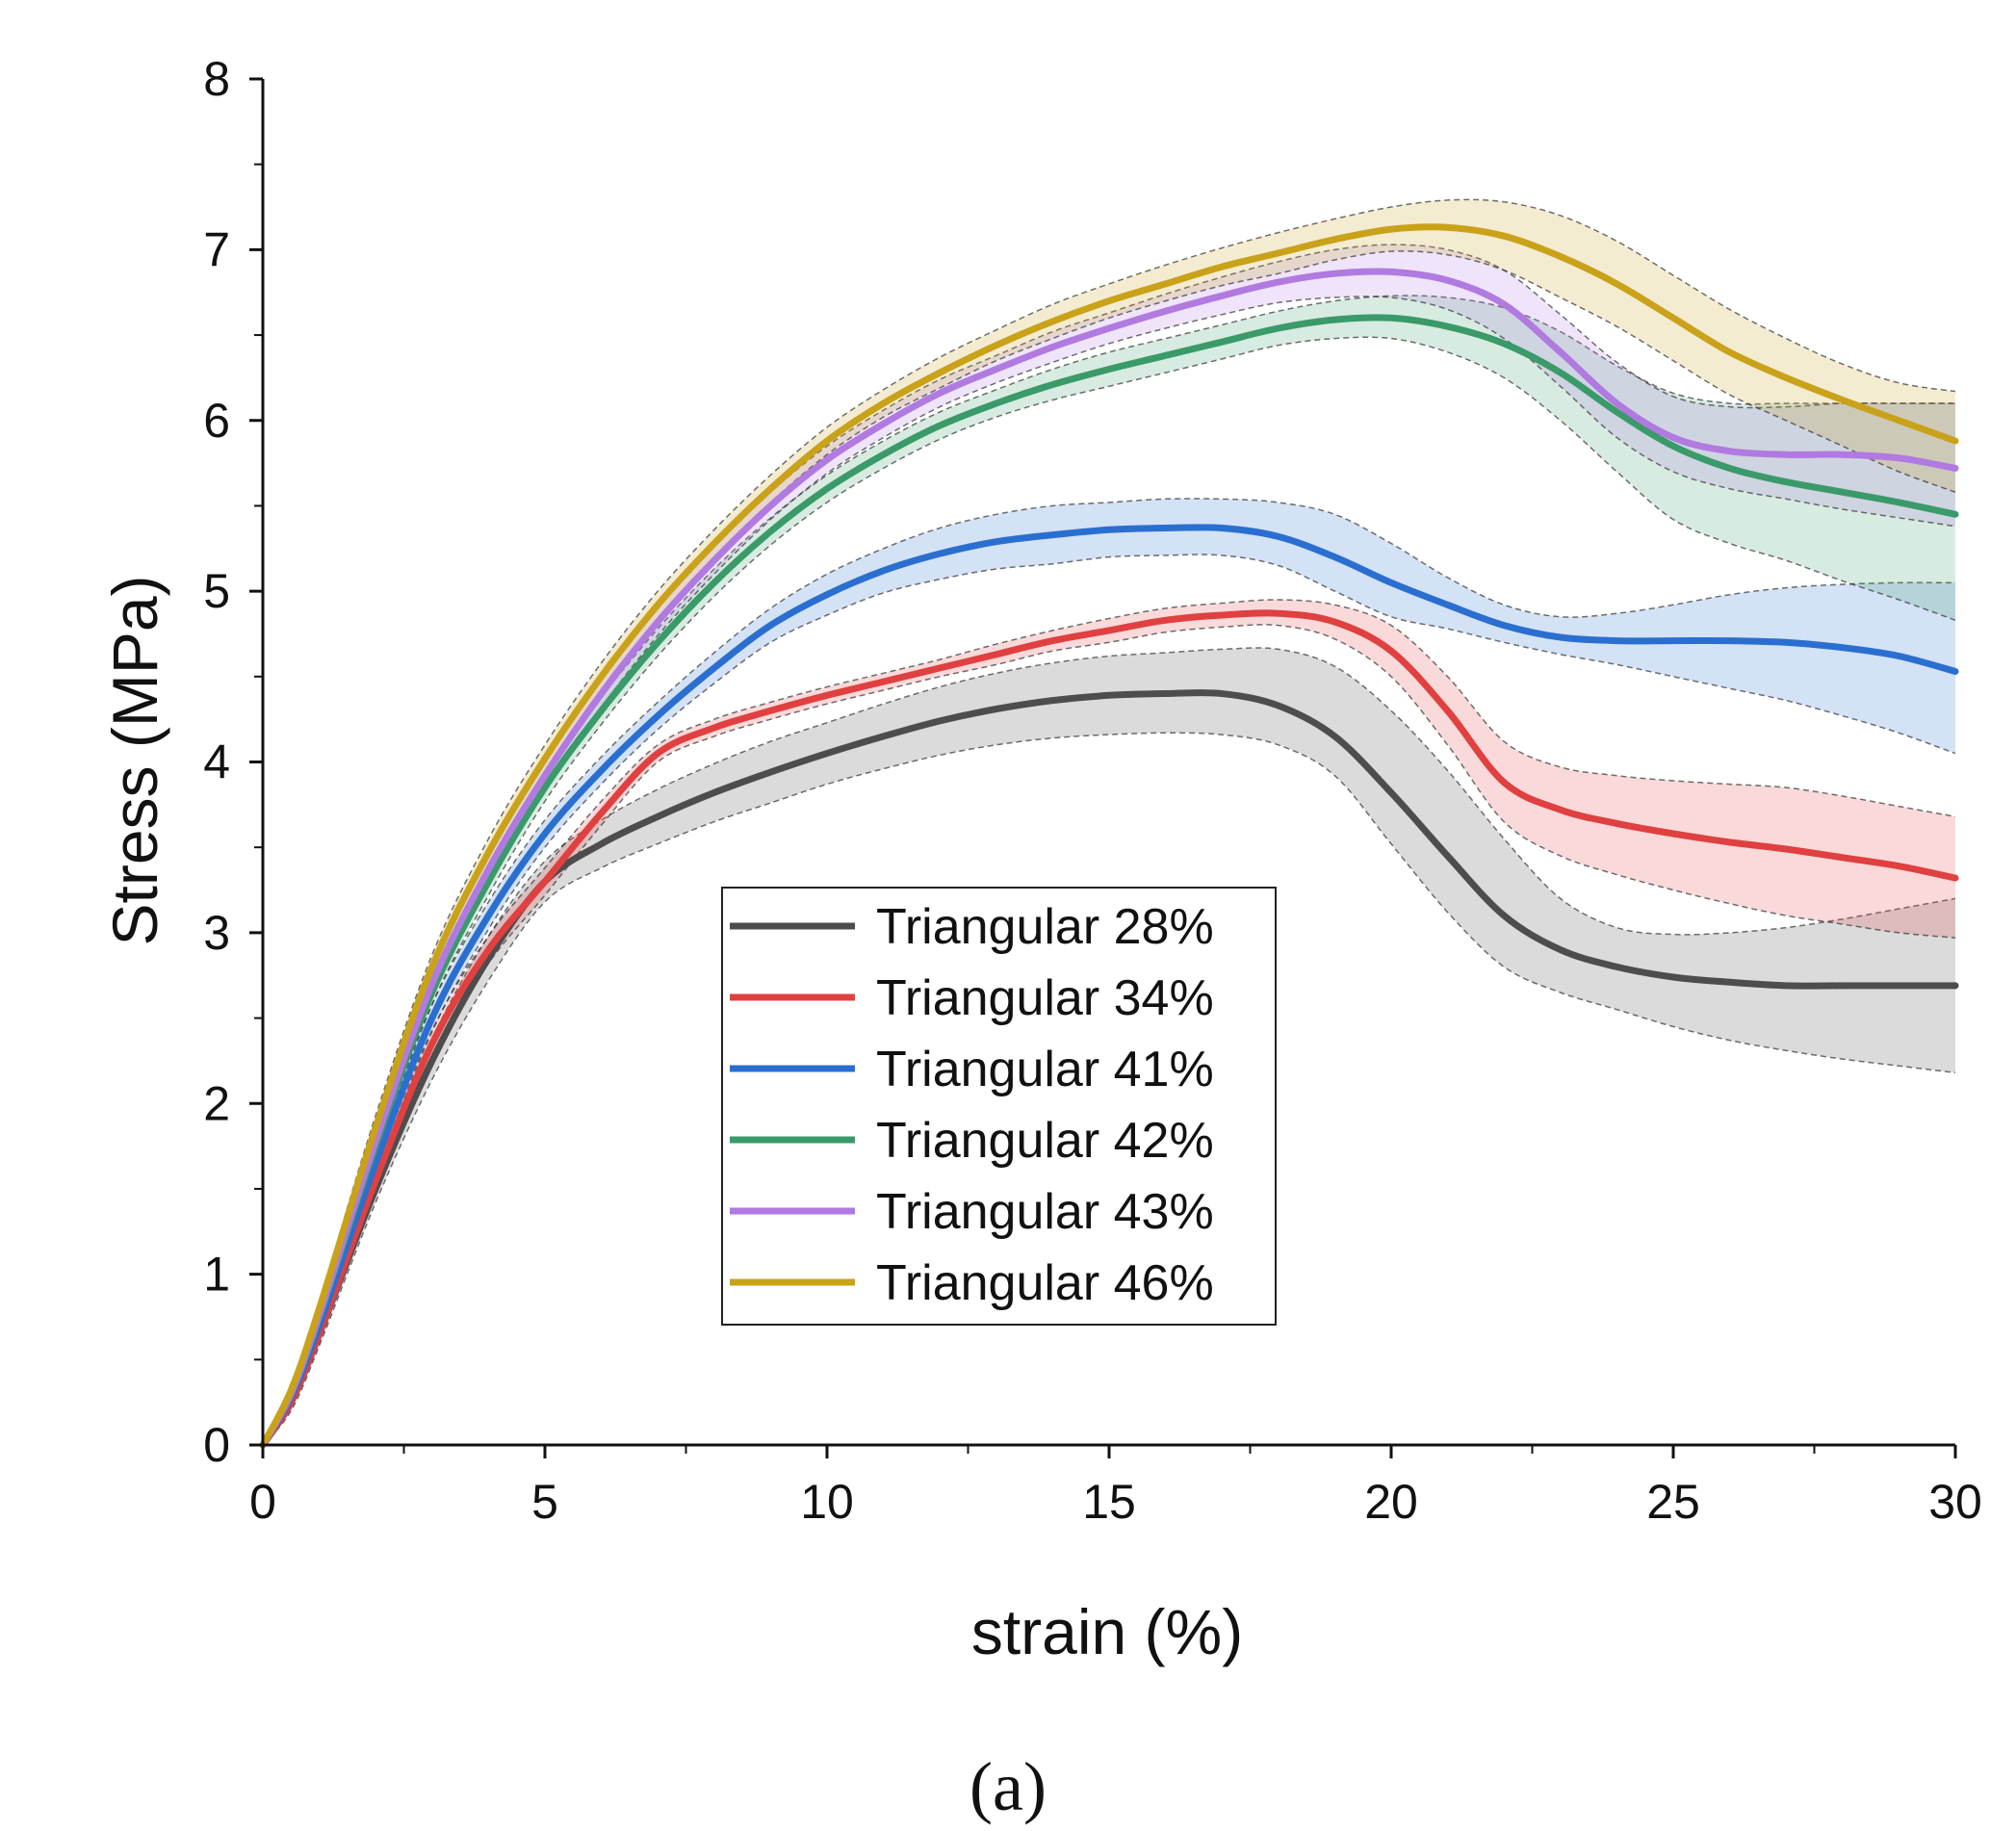  What do you see at coordinates (216, 933) in the screenshot?
I see `y-tick-label: 3` at bounding box center [216, 933].